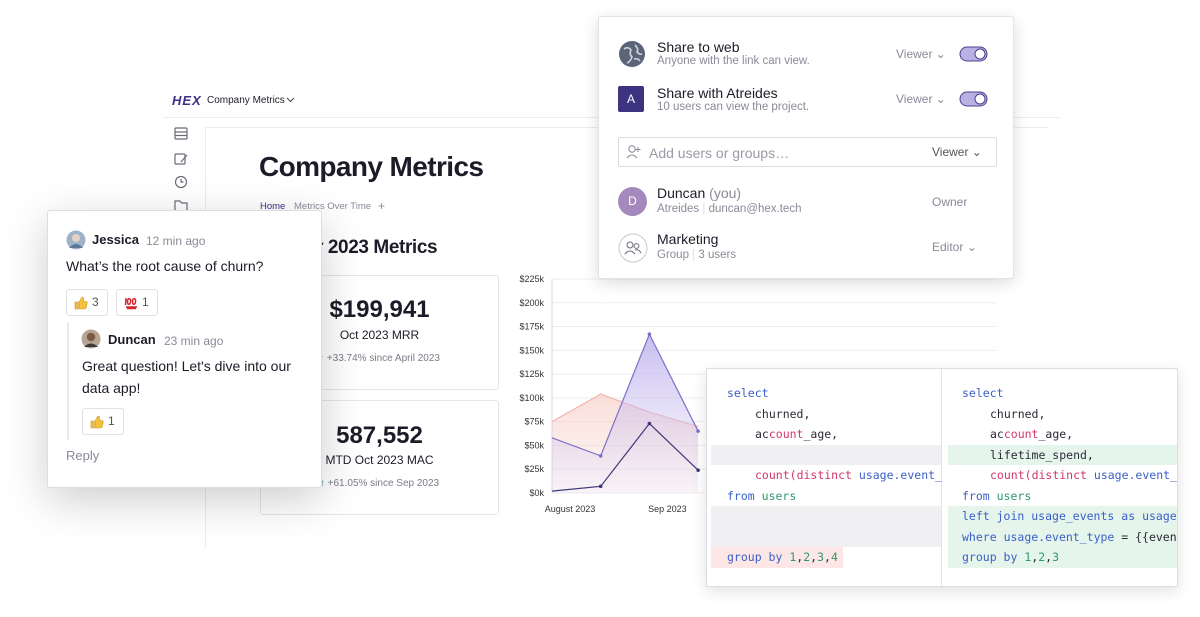 The width and height of the screenshot is (1200, 617). What do you see at coordinates (625, 457) in the screenshot?
I see `line` at bounding box center [625, 457].